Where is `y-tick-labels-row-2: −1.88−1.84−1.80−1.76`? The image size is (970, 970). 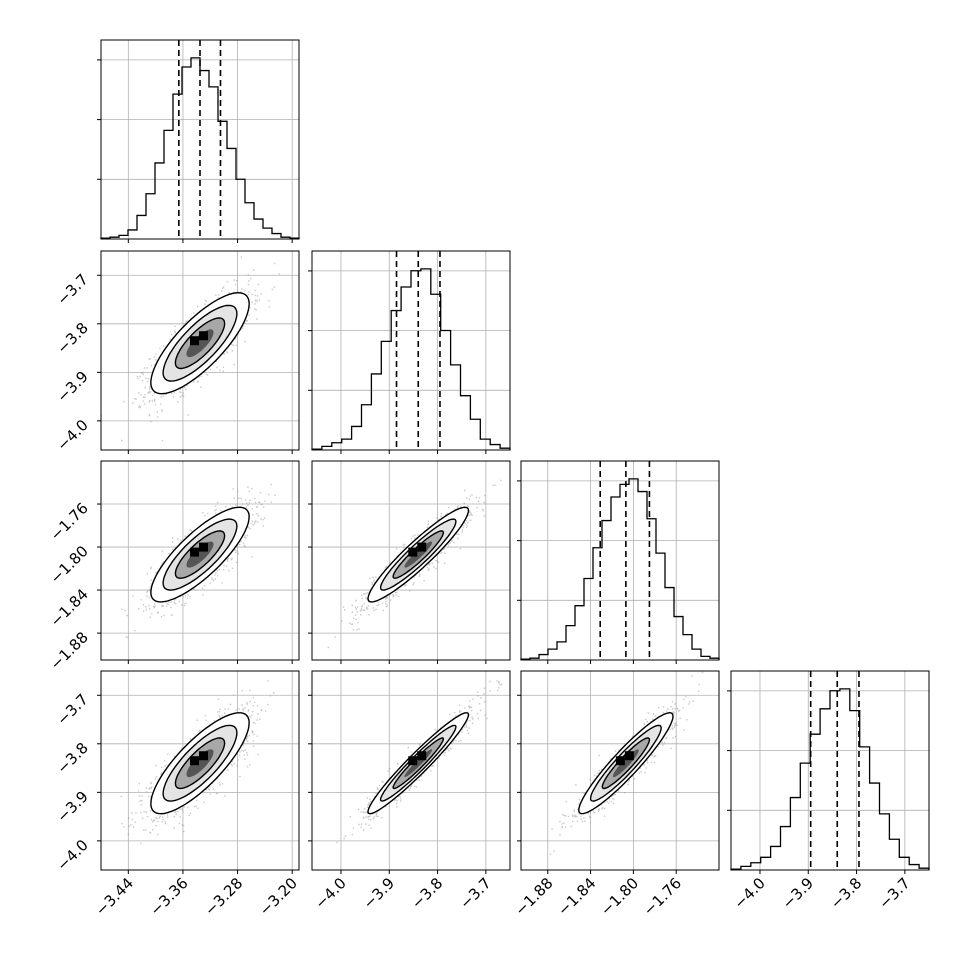 y-tick-labels-row-2: −1.88−1.84−1.80−1.76 is located at coordinates (69, 586).